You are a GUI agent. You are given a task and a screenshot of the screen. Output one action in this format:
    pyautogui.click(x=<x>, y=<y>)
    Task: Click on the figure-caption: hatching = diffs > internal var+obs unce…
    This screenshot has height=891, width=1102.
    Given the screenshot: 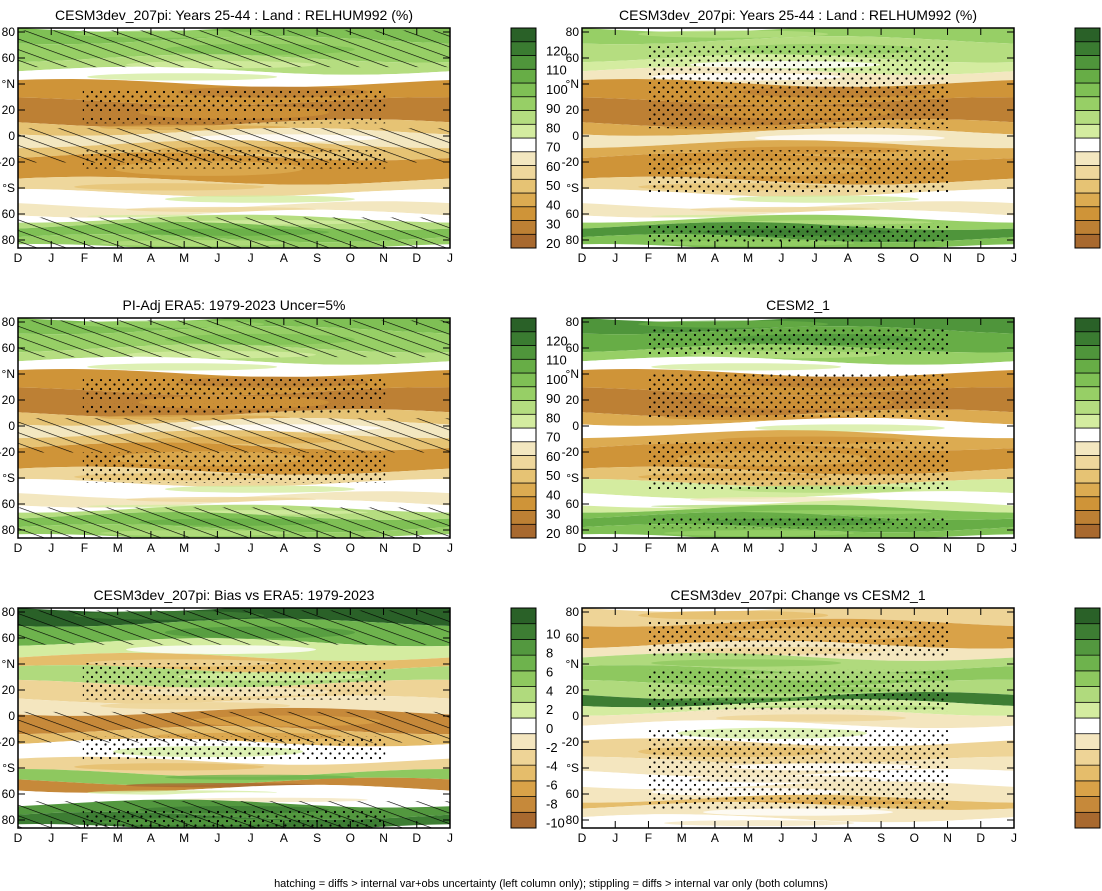 What is the action you would take?
    pyautogui.click(x=551, y=884)
    